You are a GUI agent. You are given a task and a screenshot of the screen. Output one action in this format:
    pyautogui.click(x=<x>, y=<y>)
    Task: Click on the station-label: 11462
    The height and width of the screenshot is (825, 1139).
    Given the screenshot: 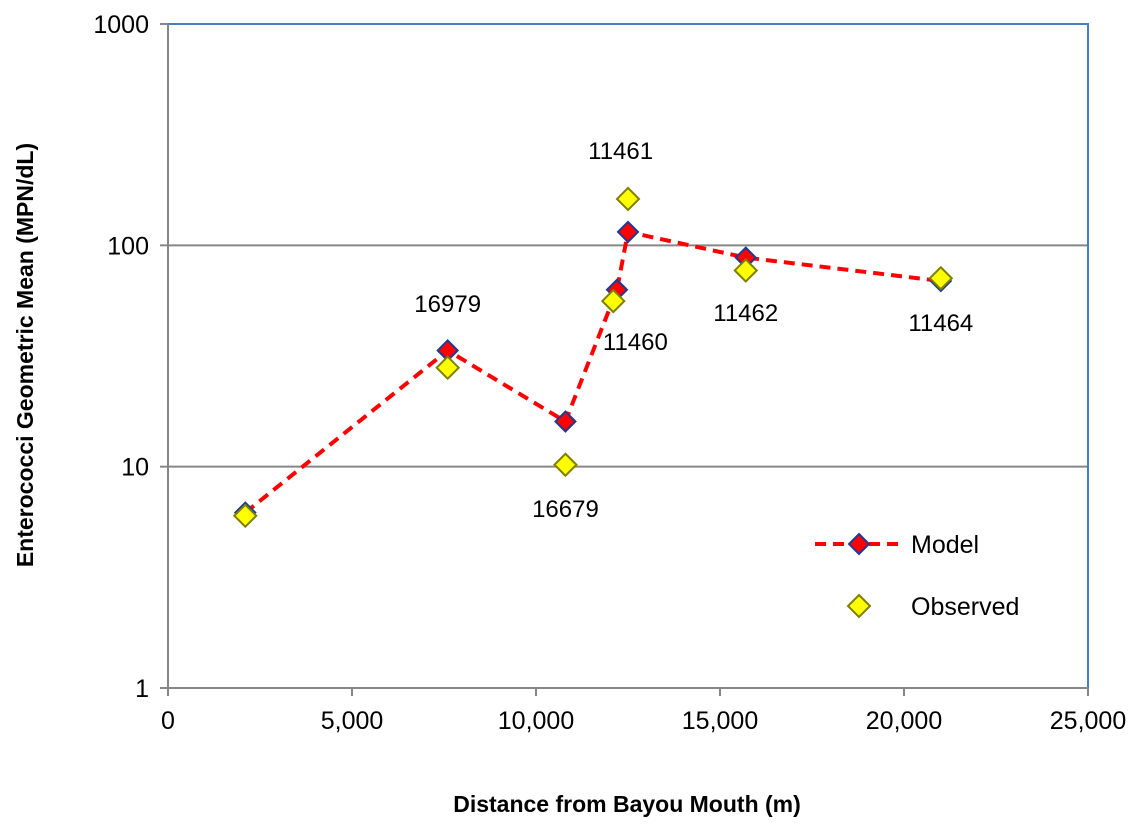 What is the action you would take?
    pyautogui.click(x=745, y=313)
    